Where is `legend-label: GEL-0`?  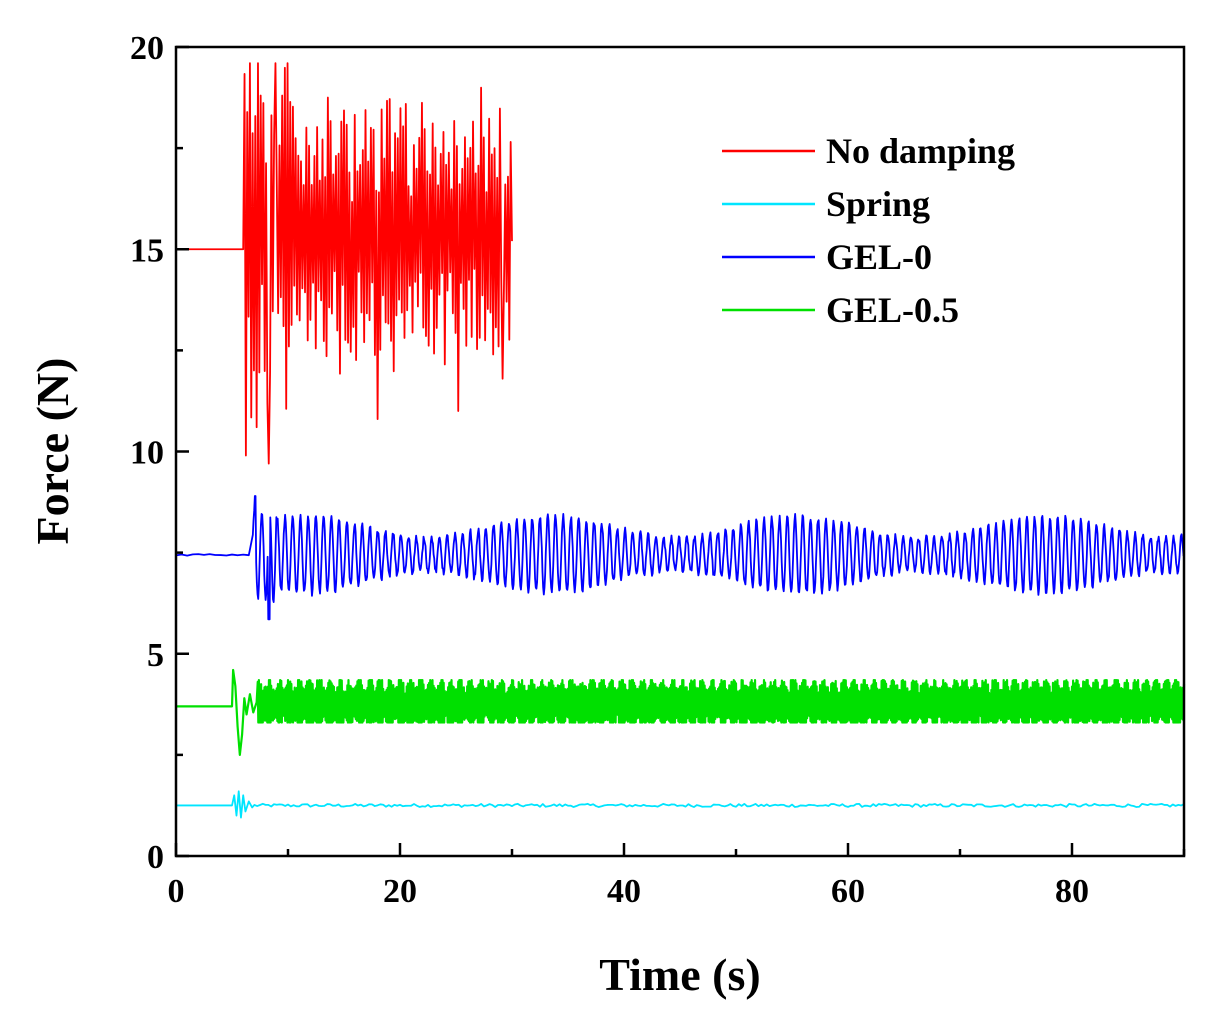 legend-label: GEL-0 is located at coordinates (879, 257).